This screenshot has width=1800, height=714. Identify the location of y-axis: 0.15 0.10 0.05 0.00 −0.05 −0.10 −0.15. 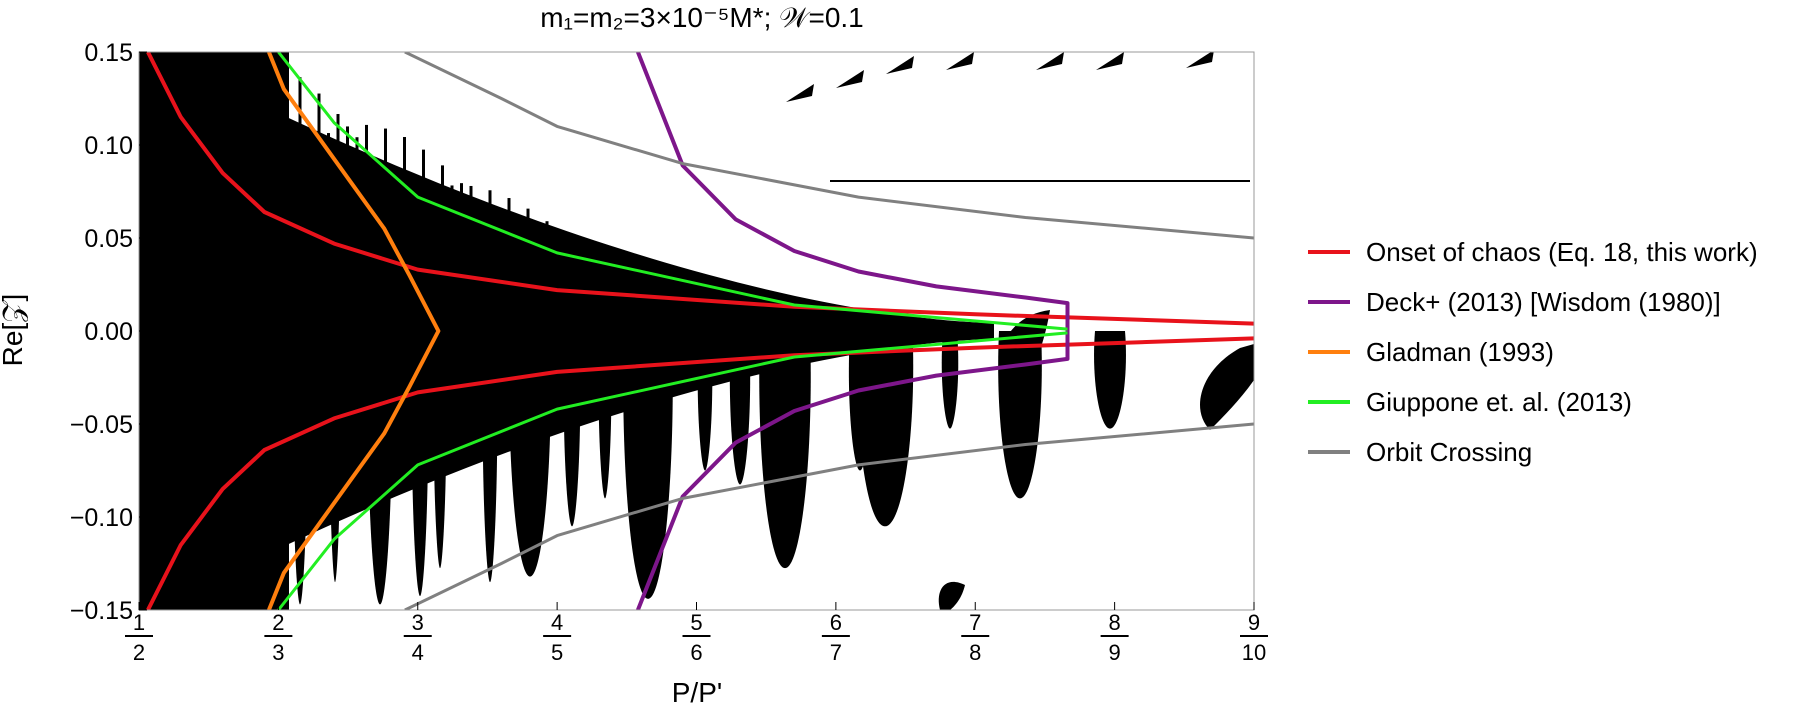
(108, 332).